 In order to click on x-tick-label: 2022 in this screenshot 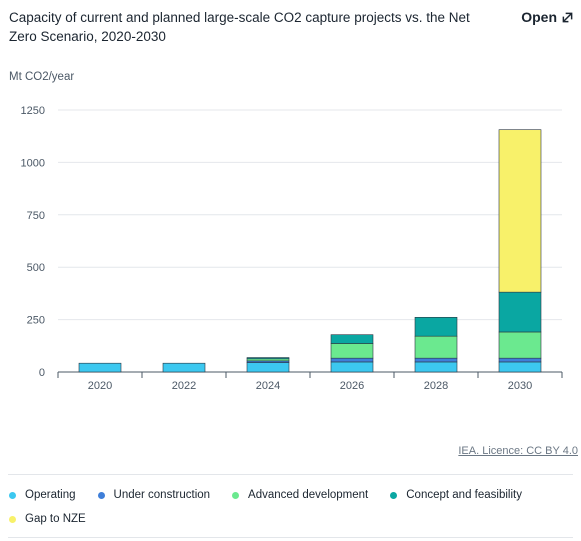, I will do `click(184, 386)`.